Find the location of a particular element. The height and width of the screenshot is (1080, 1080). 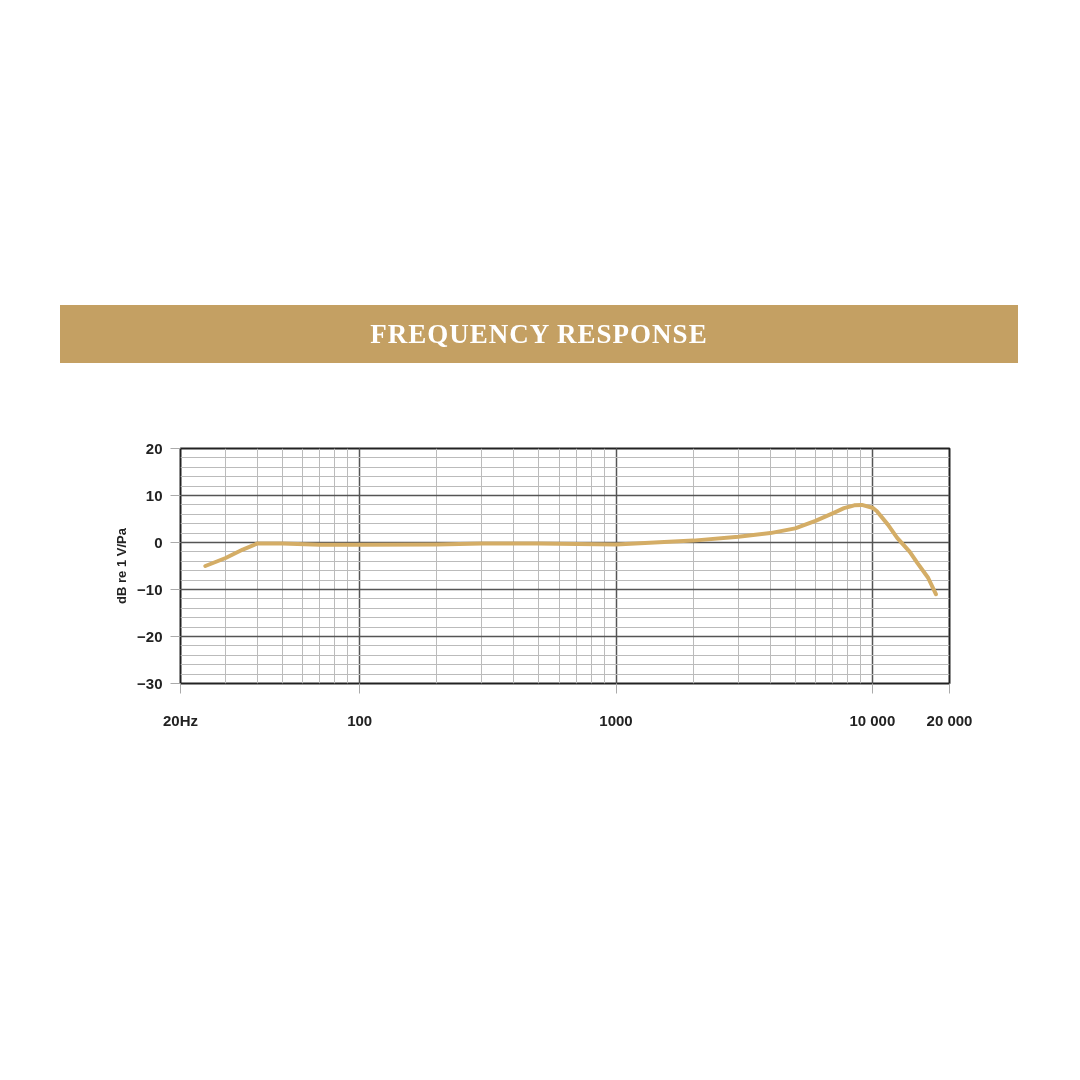

y-axis-title: dB re 1 V/Pa is located at coordinates (122, 565).